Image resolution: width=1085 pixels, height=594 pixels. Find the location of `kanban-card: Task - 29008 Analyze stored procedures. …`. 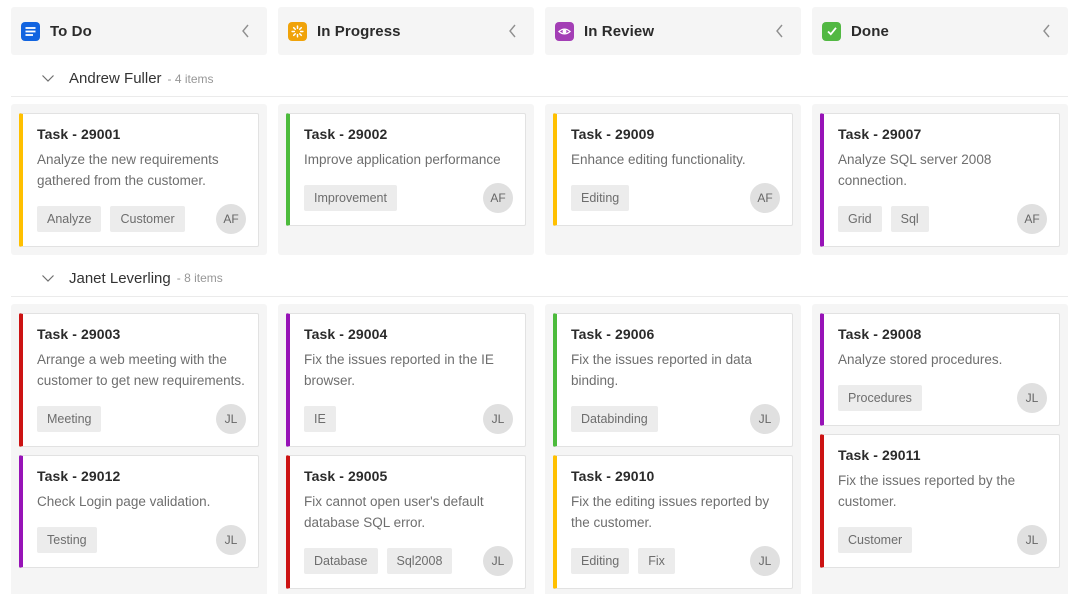

kanban-card: Task - 29008 Analyze stored procedures. … is located at coordinates (940, 369).